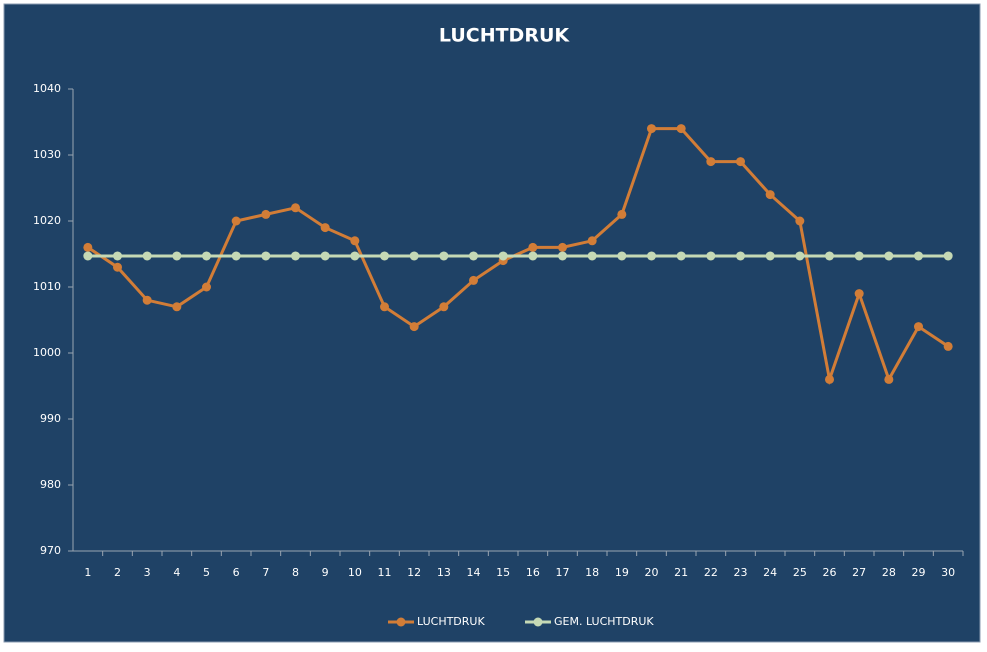 Image resolution: width=987 pixels, height=652 pixels. Describe the element at coordinates (563, 572) in the screenshot. I see `x-tick-label: 17` at that location.